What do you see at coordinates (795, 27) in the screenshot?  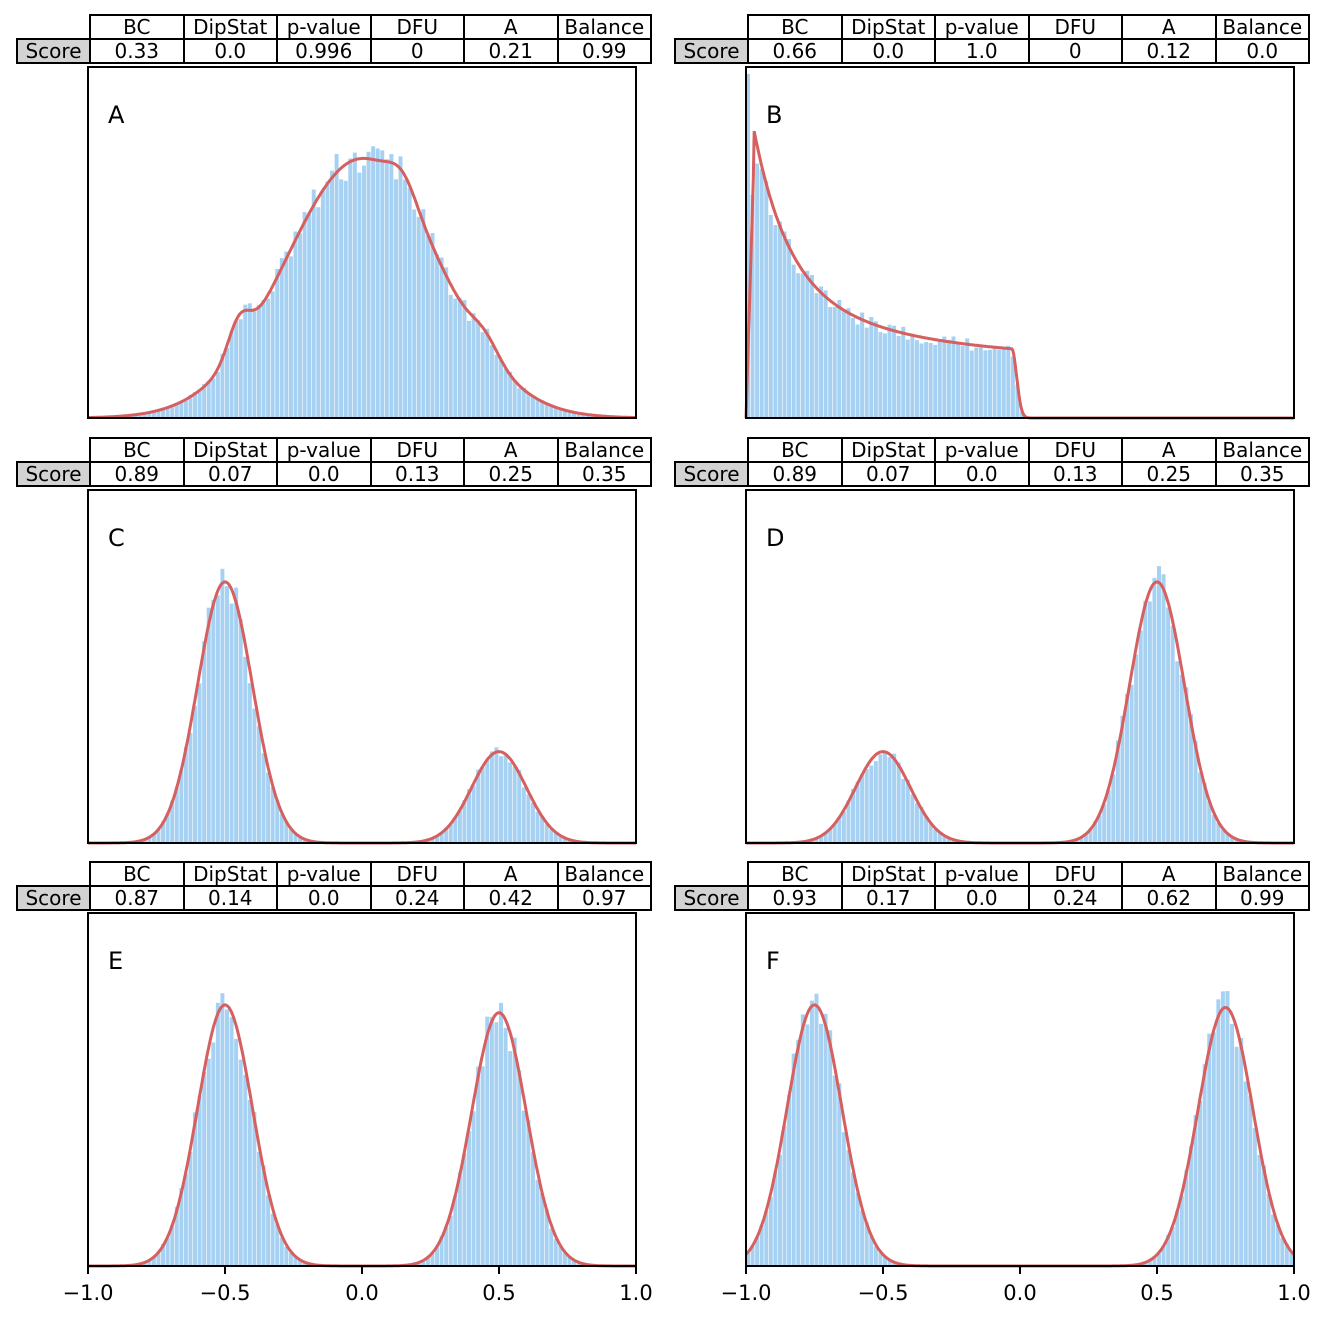 I see `table-column-header: BC` at bounding box center [795, 27].